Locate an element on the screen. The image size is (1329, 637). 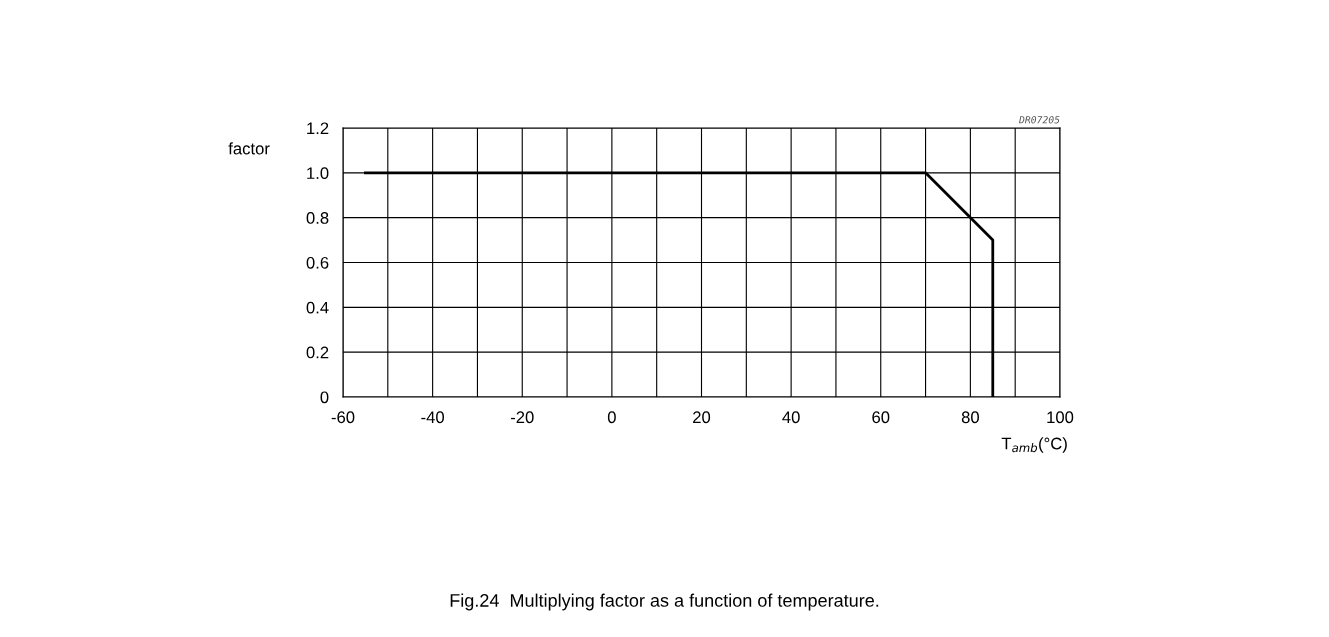
x-tick-label: 40 is located at coordinates (791, 417).